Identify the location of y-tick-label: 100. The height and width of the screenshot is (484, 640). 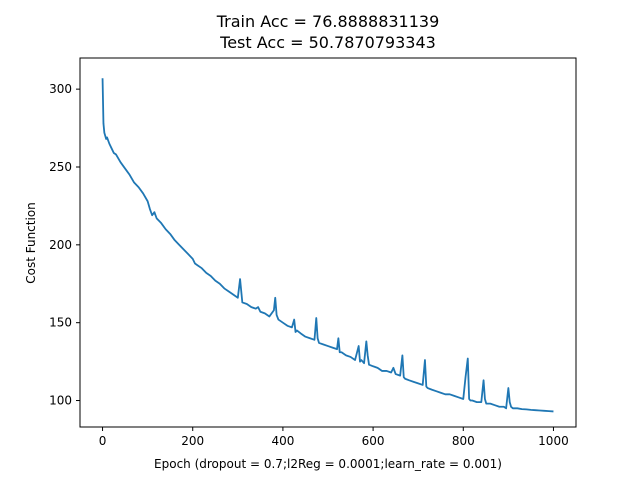
(60, 401).